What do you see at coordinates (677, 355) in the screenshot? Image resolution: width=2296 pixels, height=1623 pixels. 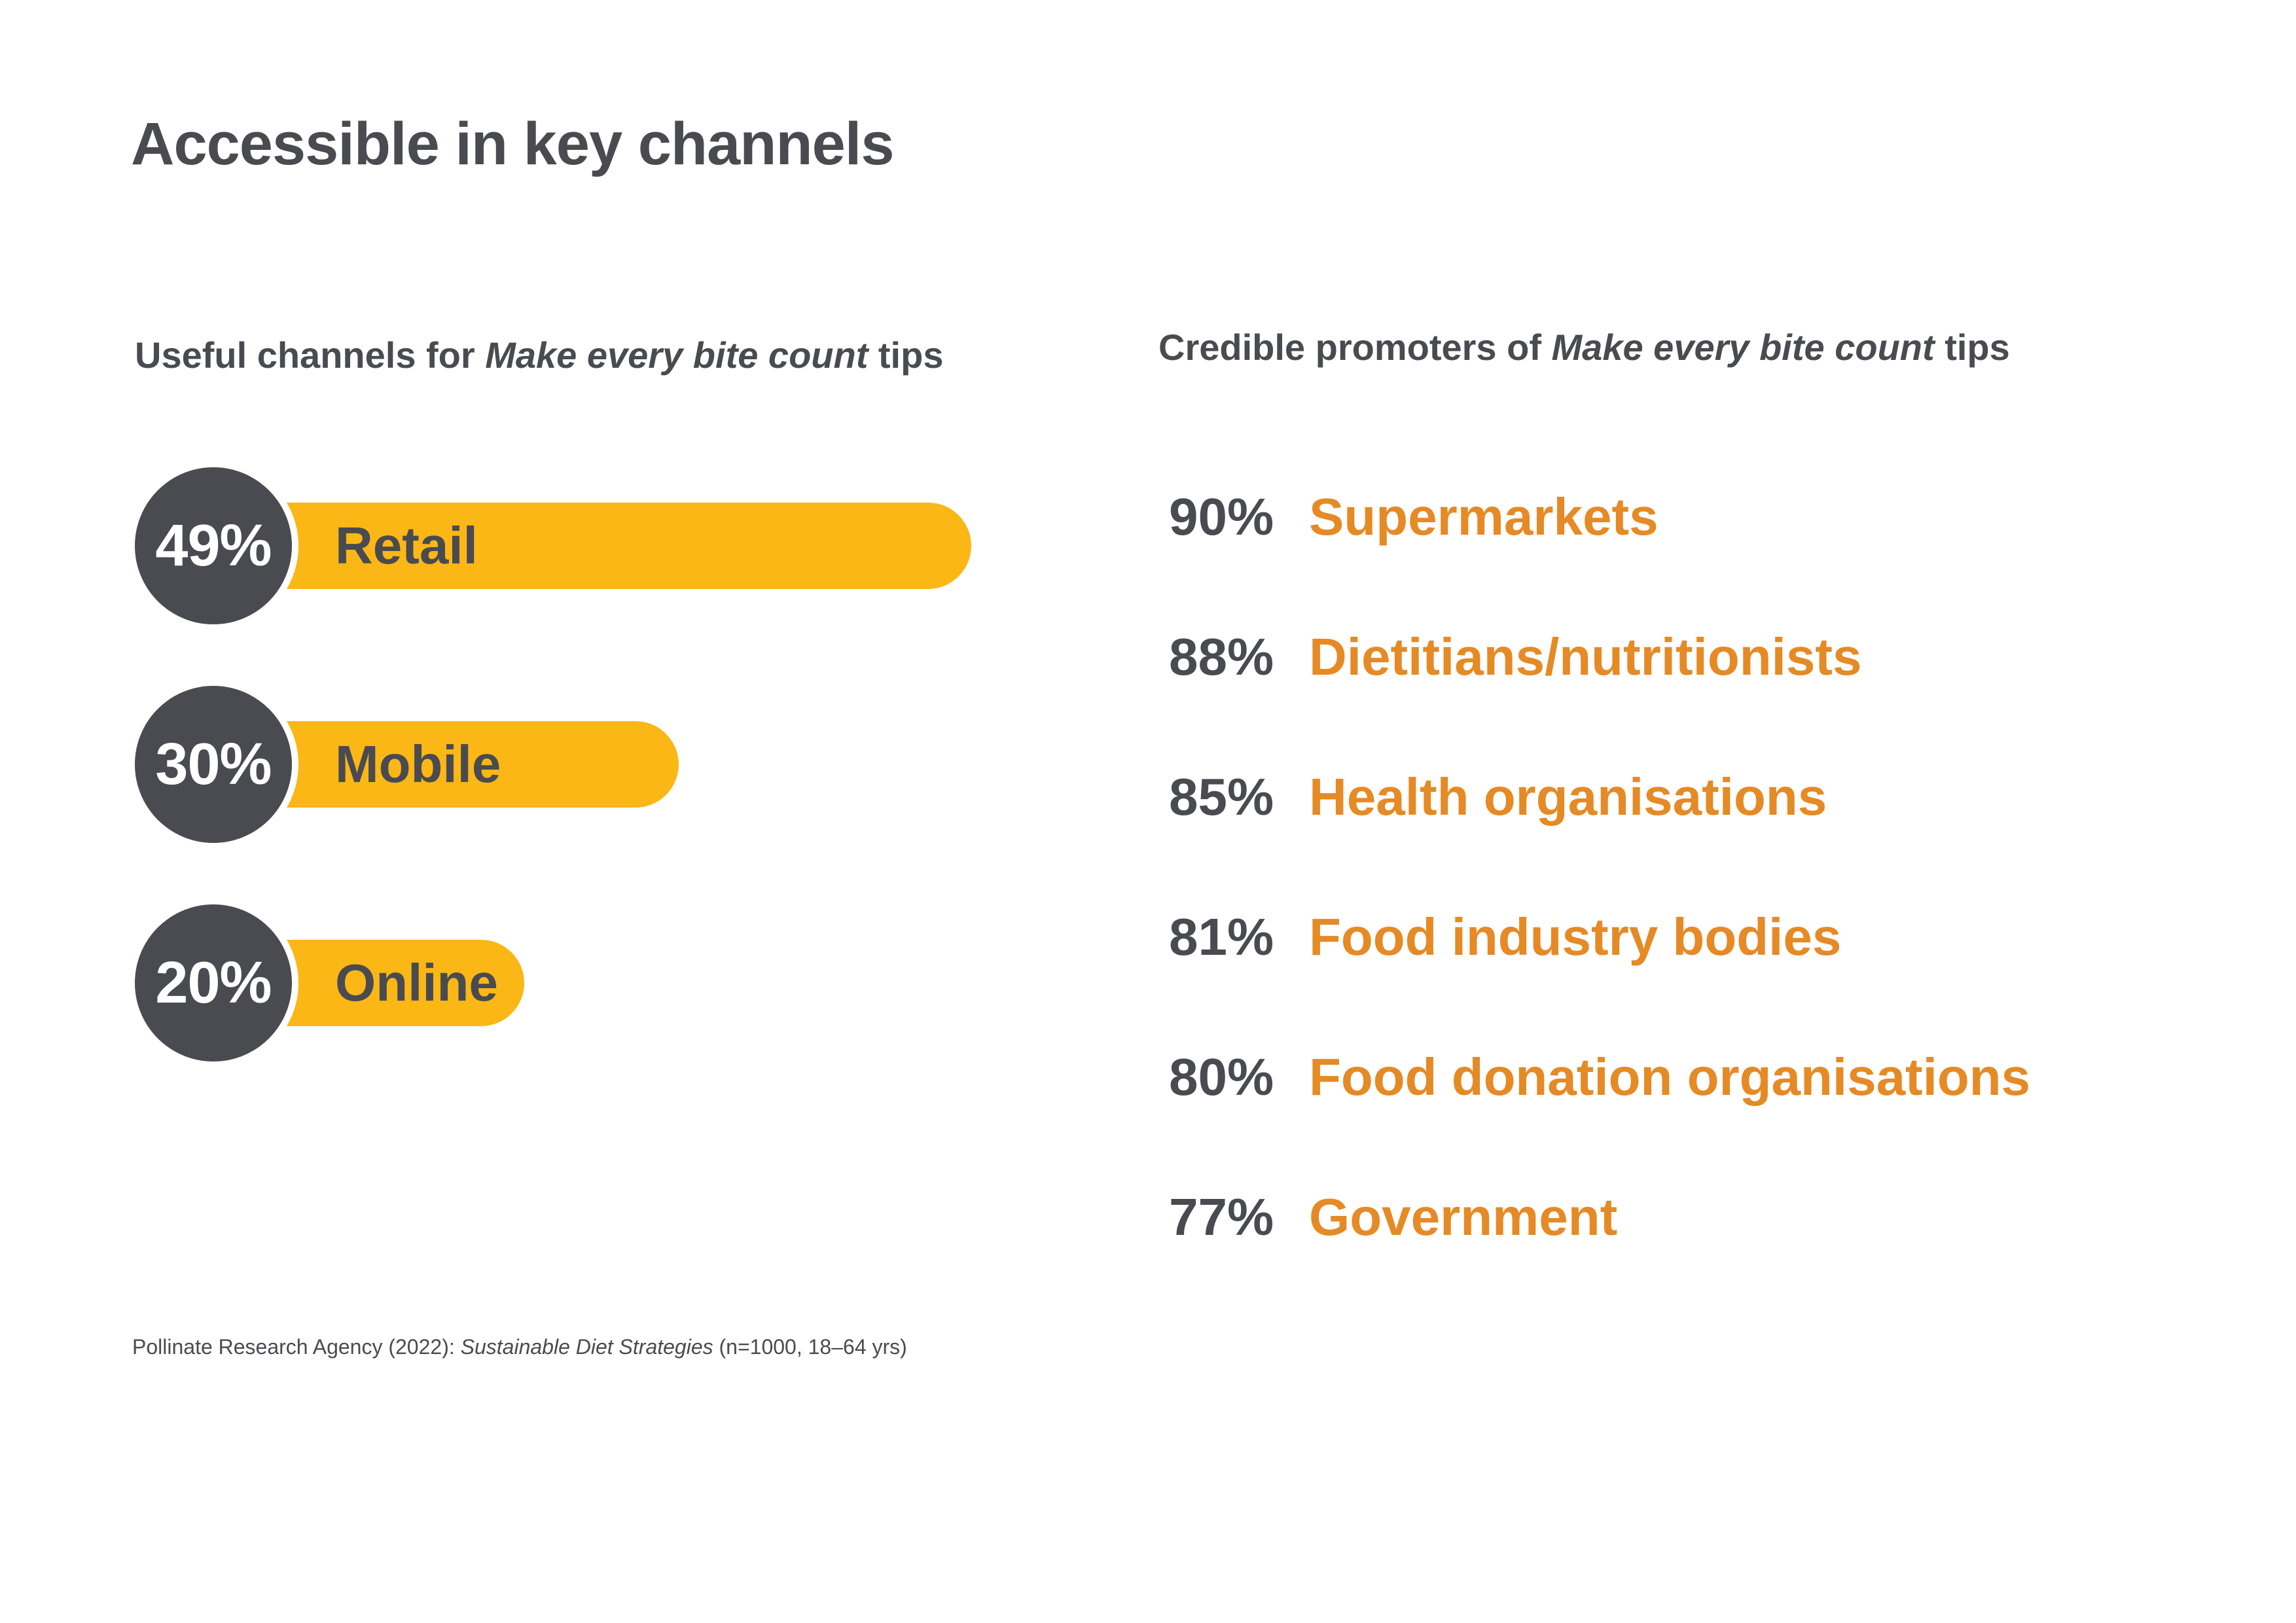 I see `channels-heading-campaign: Make every bite count` at bounding box center [677, 355].